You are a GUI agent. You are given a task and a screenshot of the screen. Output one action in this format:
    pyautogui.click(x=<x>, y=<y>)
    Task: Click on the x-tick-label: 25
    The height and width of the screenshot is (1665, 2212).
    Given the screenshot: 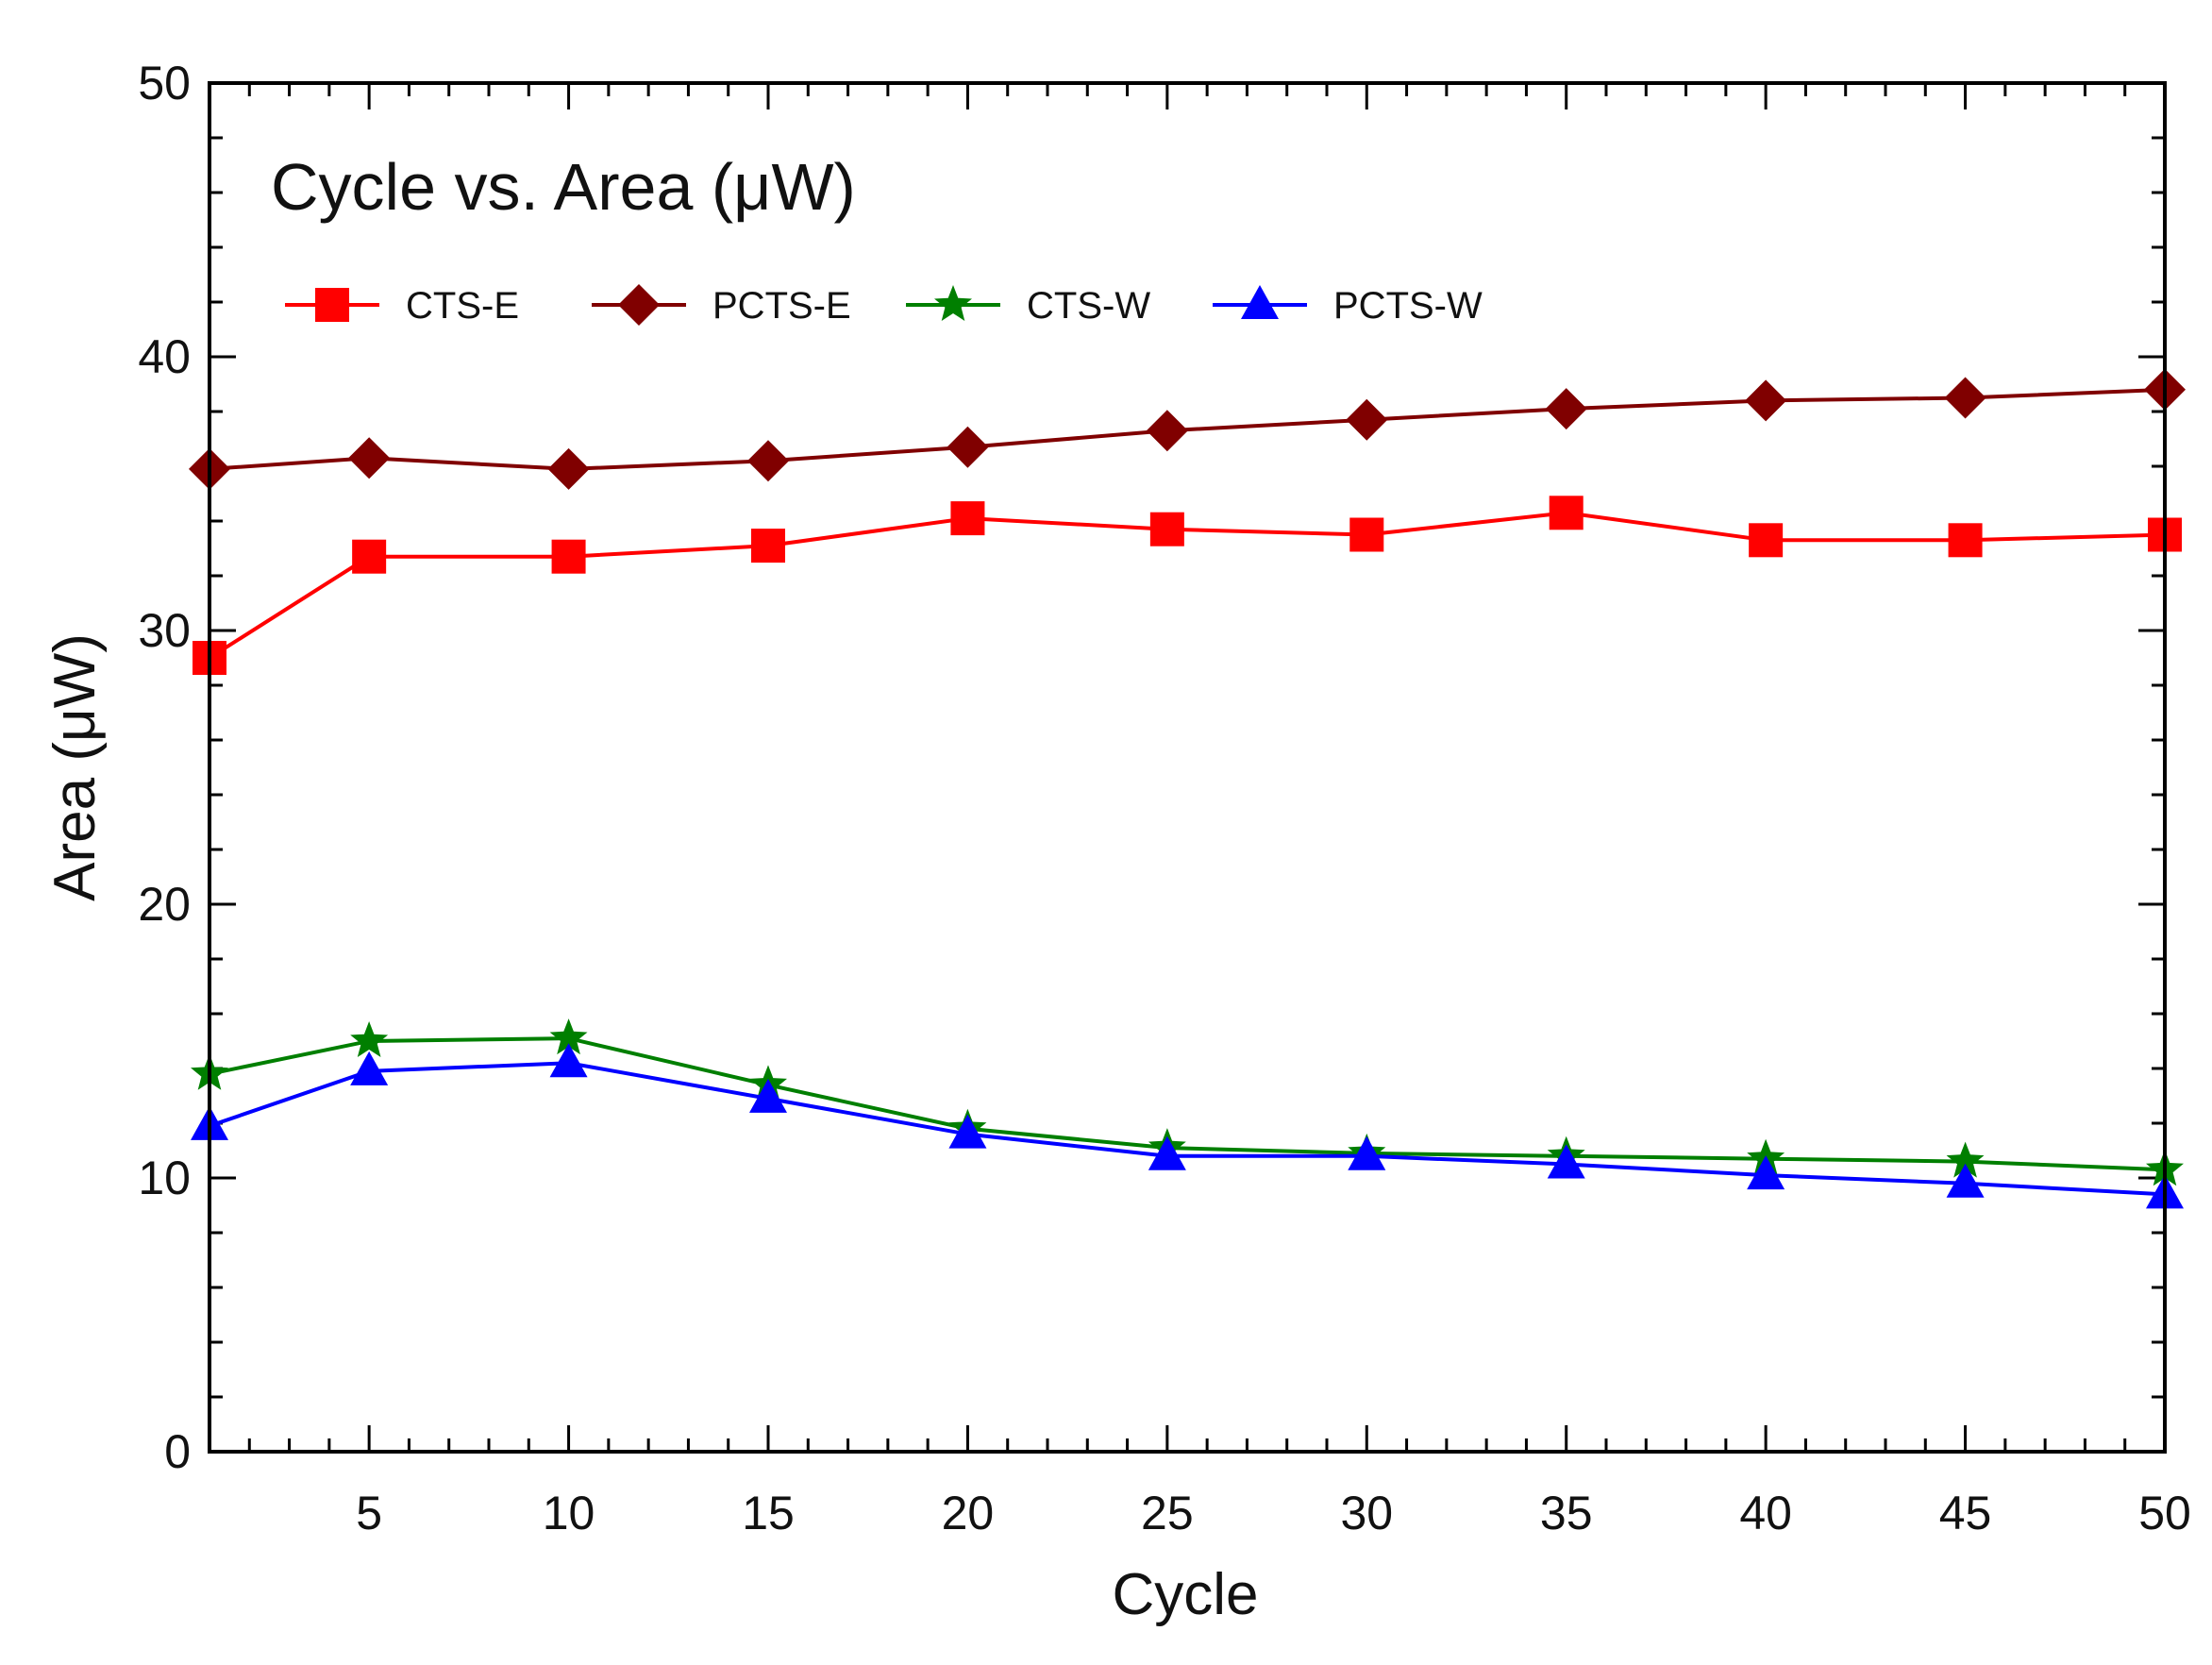 What is the action you would take?
    pyautogui.click(x=1168, y=1513)
    